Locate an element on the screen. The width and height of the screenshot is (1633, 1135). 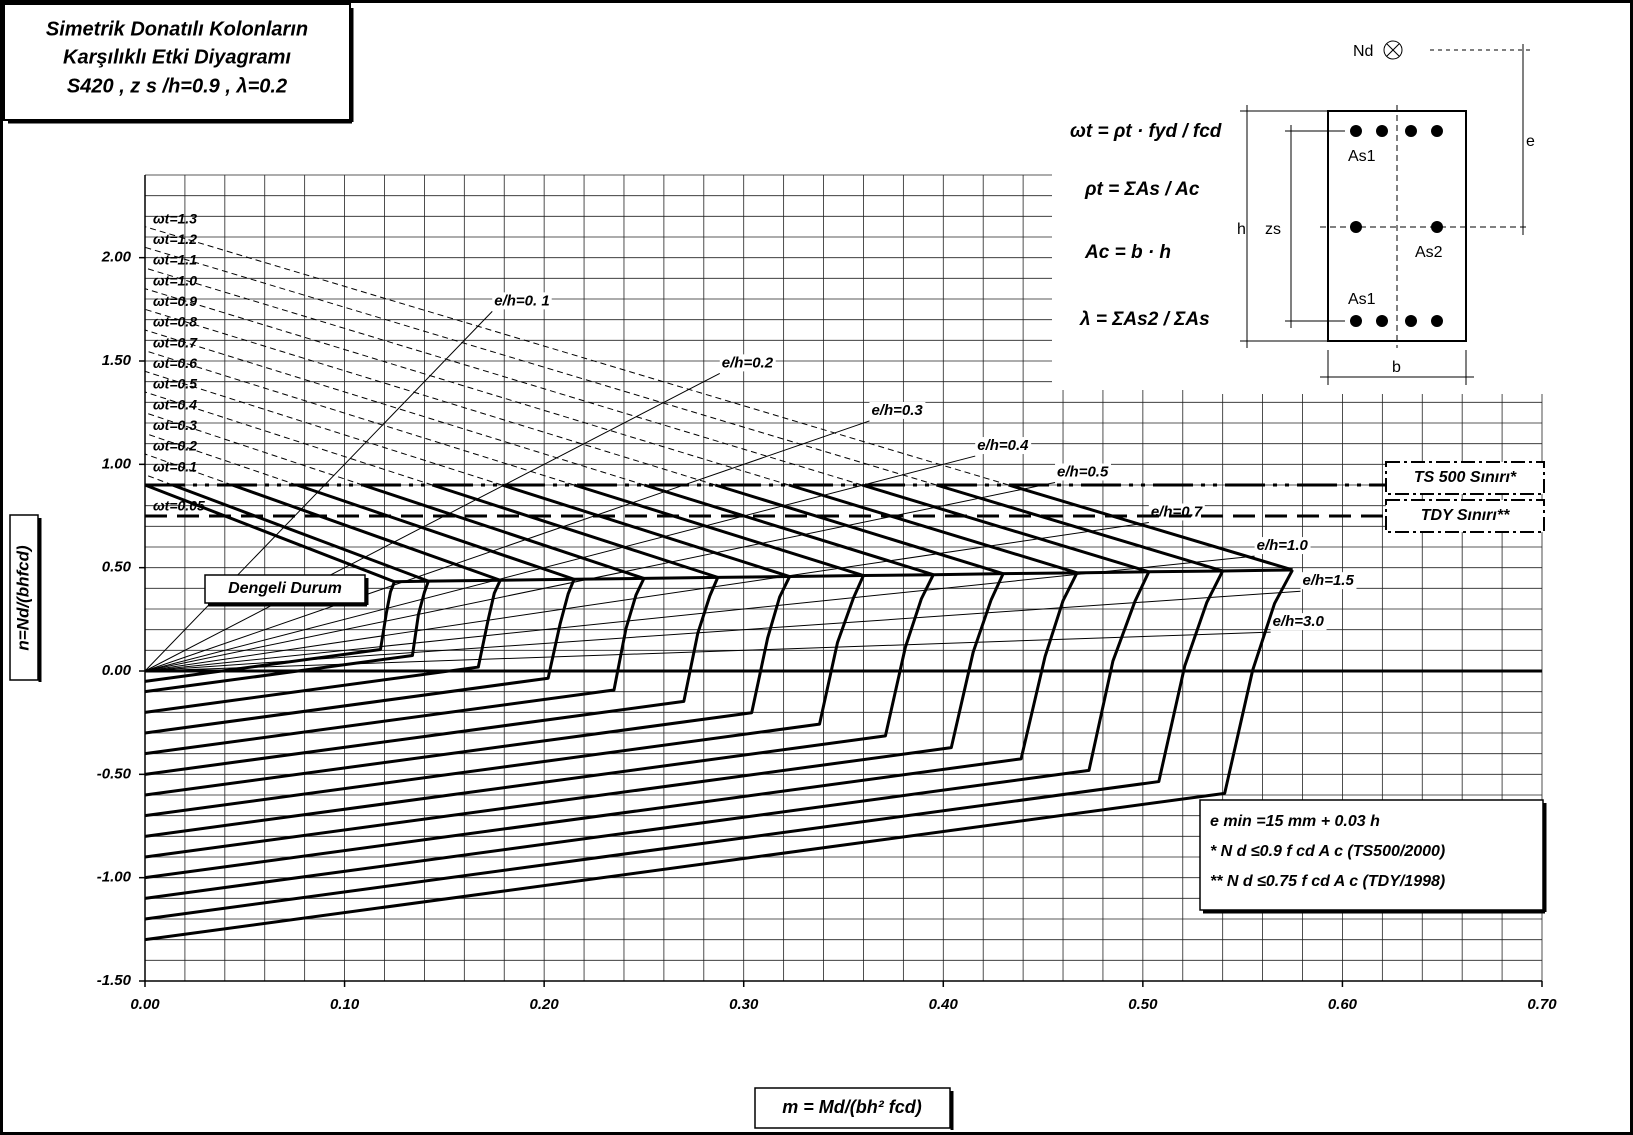
formula: ωt = ρt · fyd / fcd is located at coordinates (1146, 131).